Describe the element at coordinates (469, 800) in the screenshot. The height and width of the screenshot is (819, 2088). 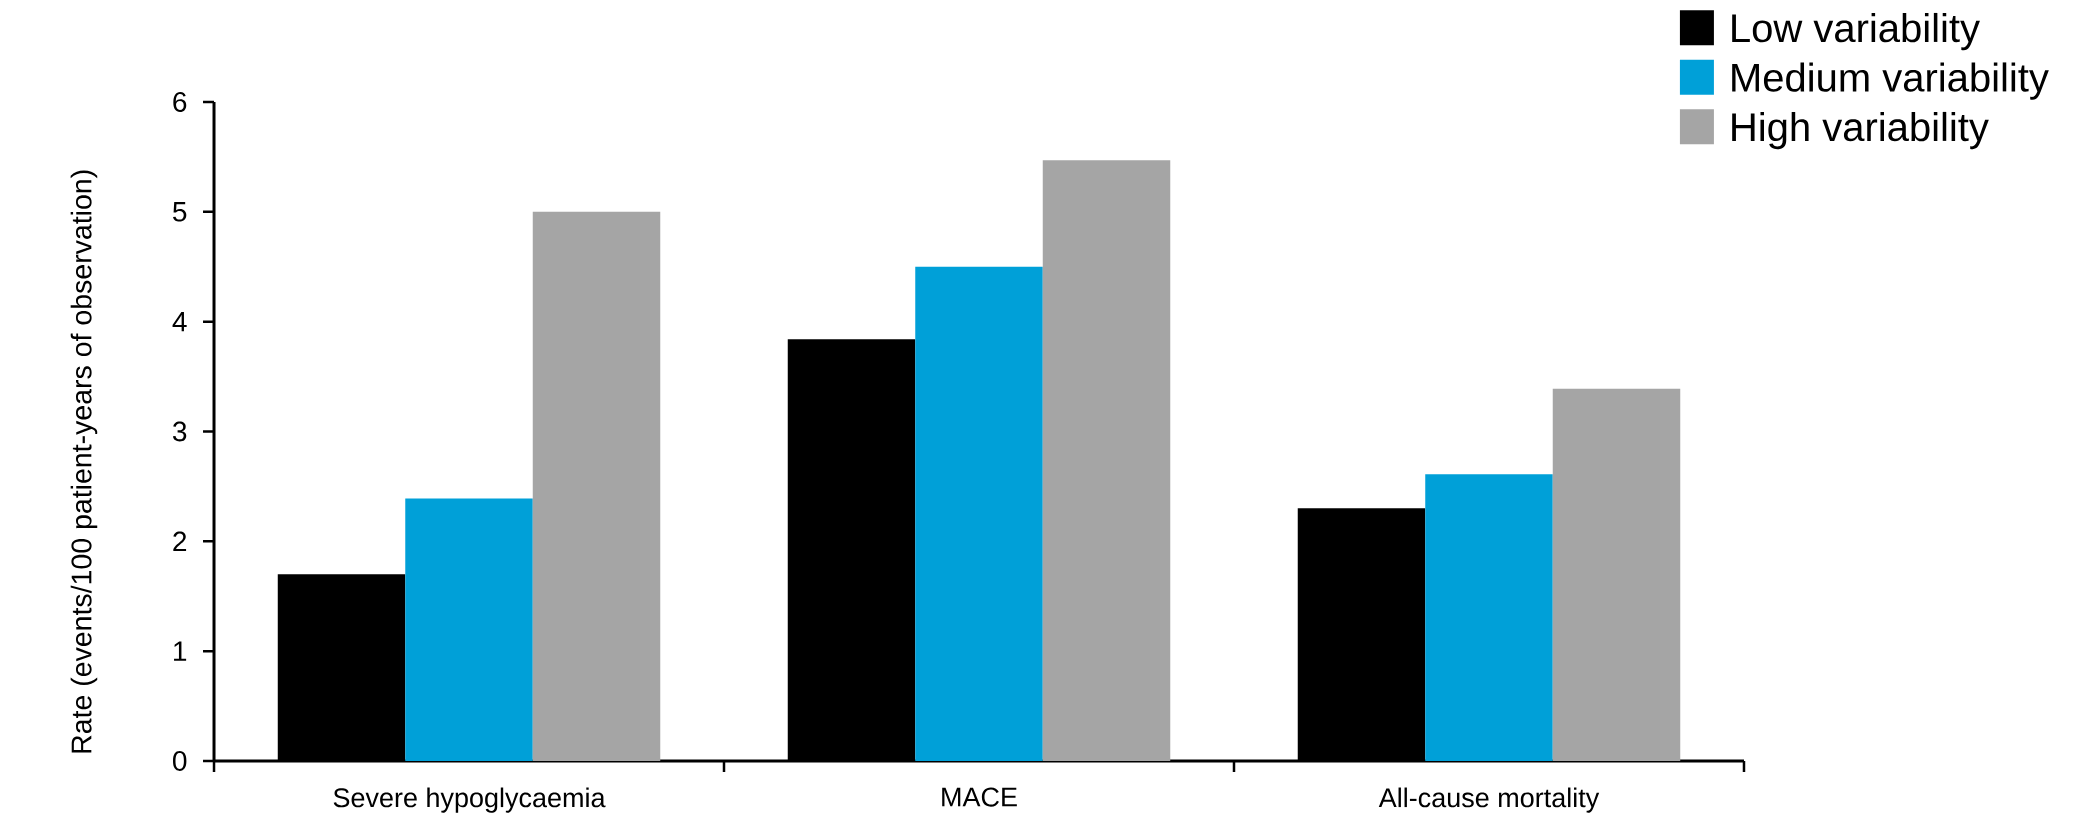
I see `x-tick-label: Severe hypoglycaemia` at that location.